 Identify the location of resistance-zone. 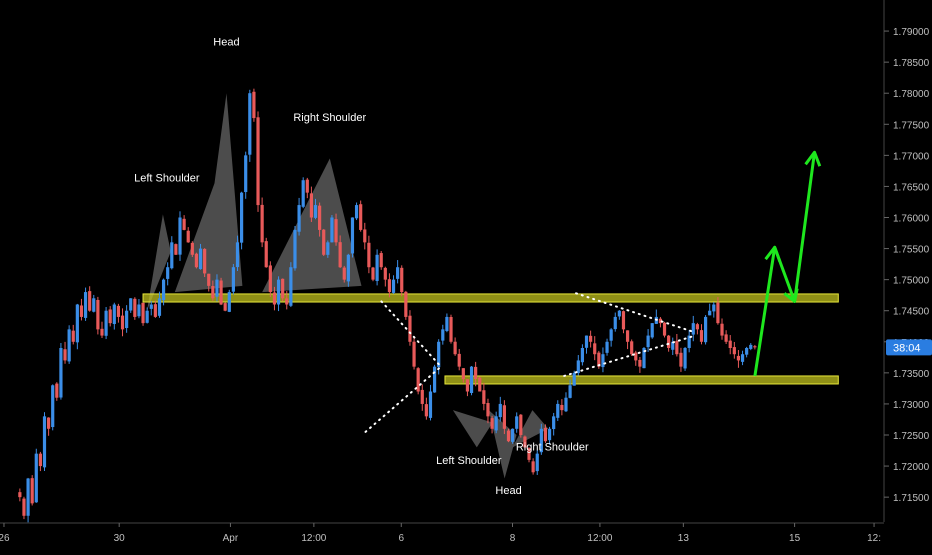
(490, 298).